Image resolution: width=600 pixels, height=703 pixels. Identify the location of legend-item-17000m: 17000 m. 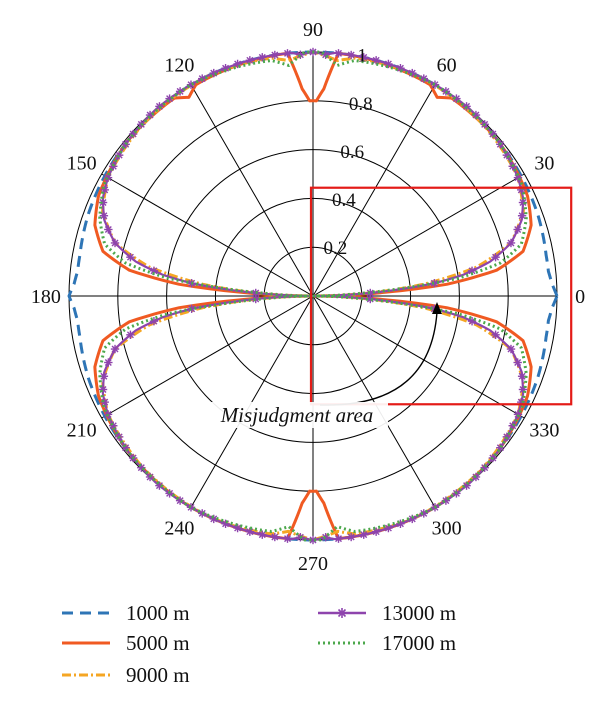
(386, 643).